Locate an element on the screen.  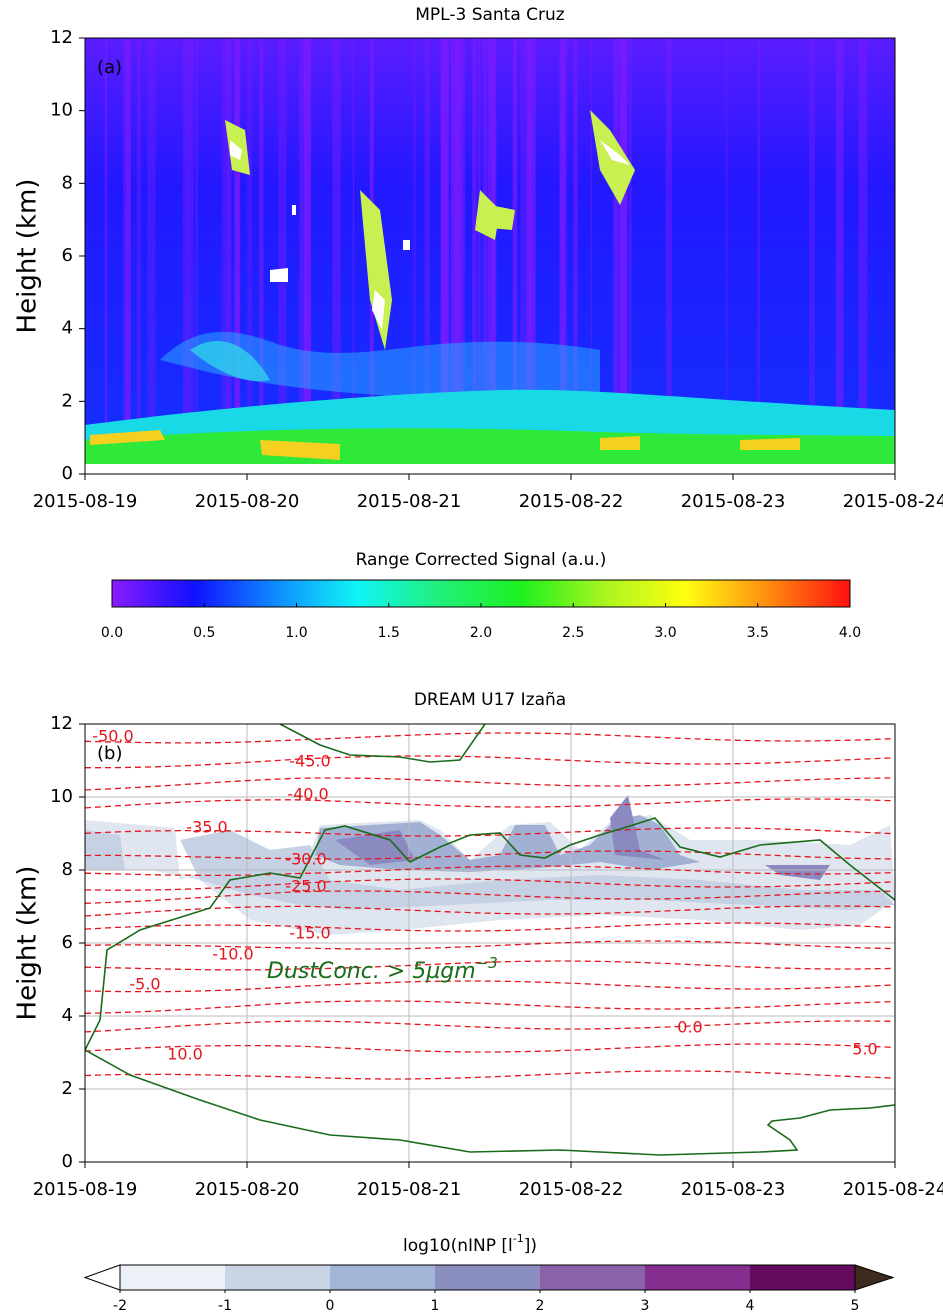
colorbar-tick-label: 2.0 is located at coordinates (481, 633).